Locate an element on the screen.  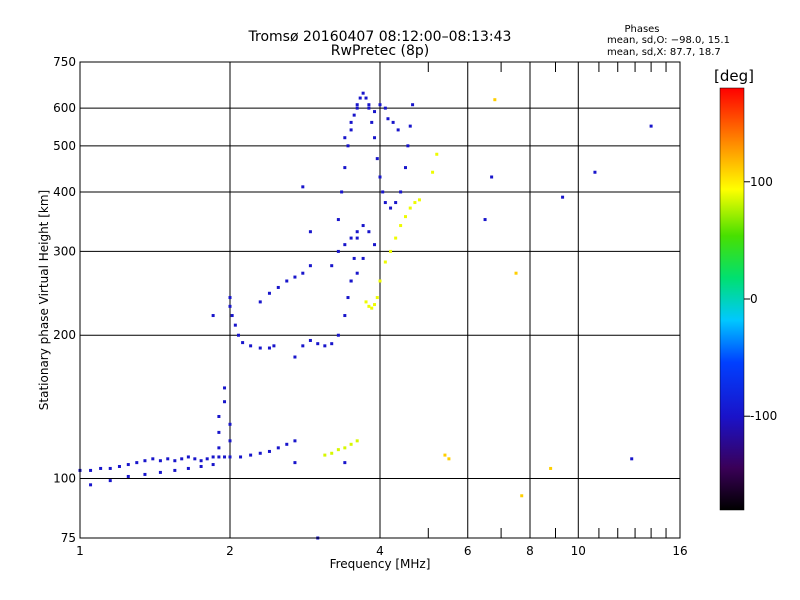
chart-title: Tromsø 20160407 08:12:00–08:13:43 is located at coordinates (380, 37).